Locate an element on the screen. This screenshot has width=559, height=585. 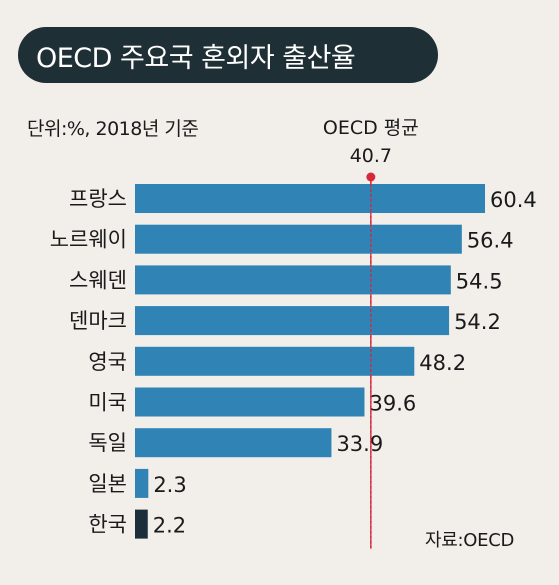
avg-value-label: 40.7 is located at coordinates (371, 156).